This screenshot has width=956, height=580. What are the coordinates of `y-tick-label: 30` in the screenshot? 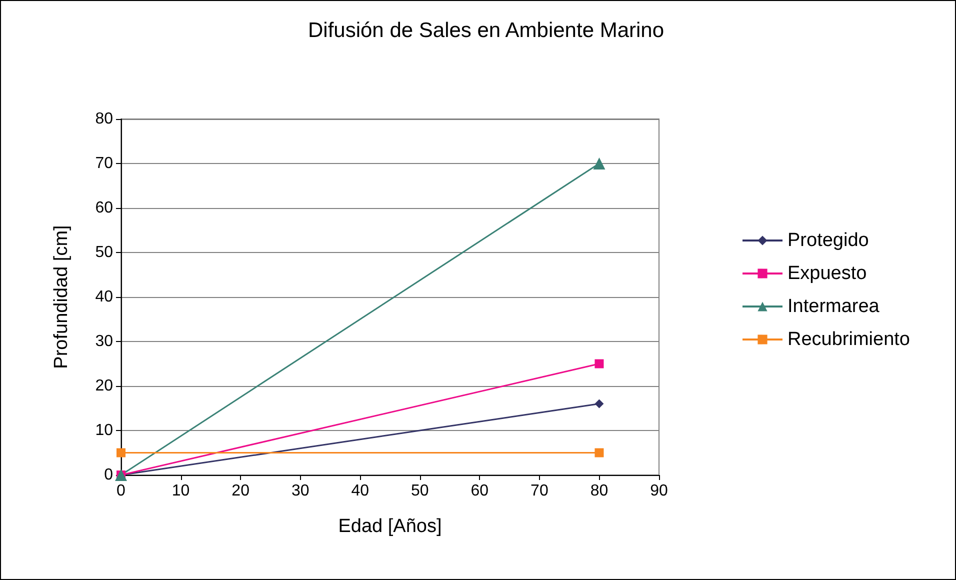 It's located at (104, 341).